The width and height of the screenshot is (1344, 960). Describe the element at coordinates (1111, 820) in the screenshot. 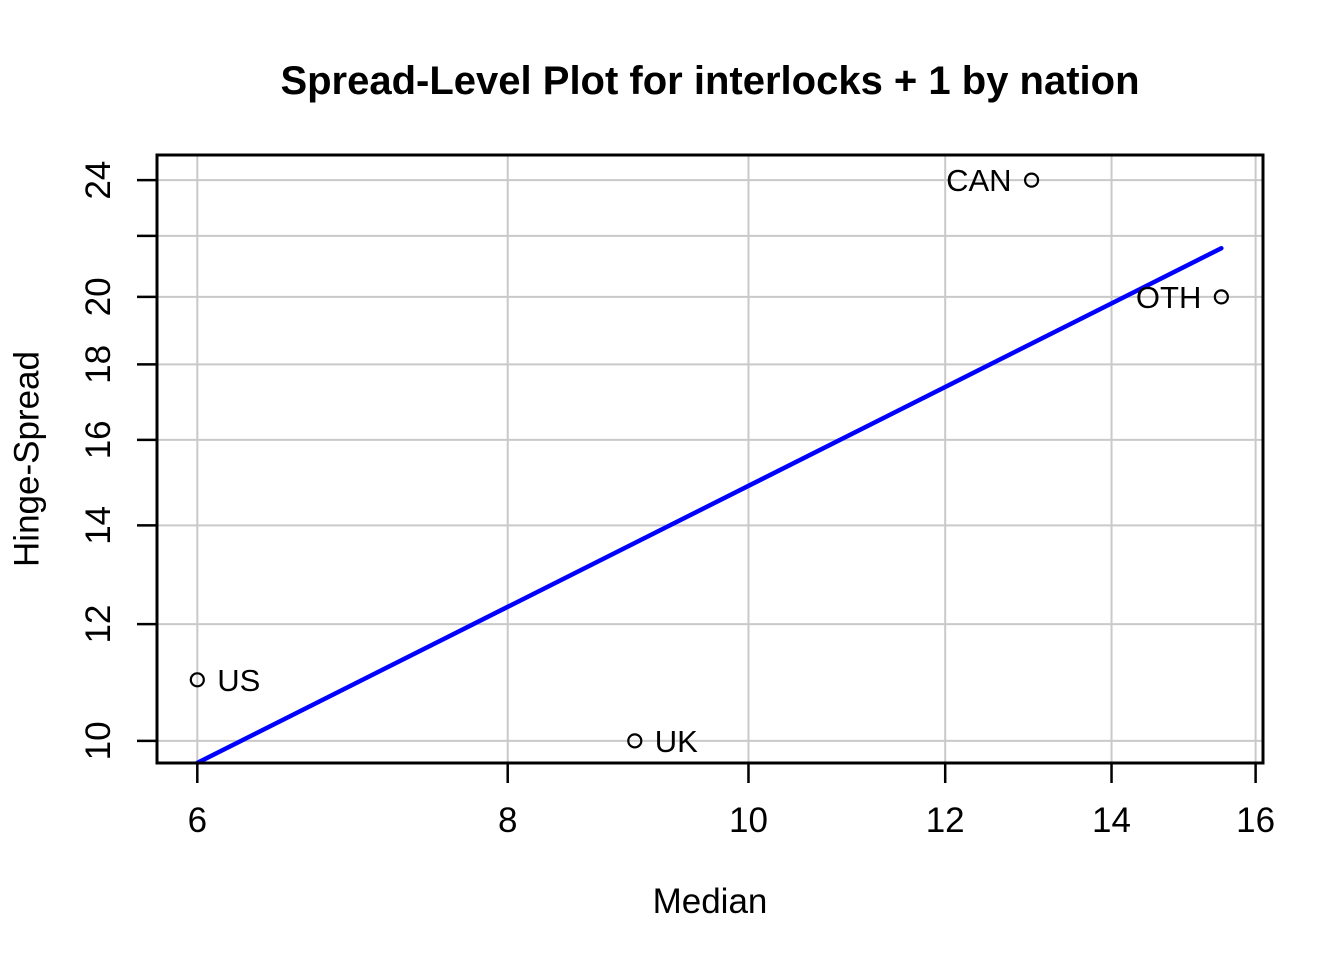

I see `x-axis-tick-label: 14` at that location.